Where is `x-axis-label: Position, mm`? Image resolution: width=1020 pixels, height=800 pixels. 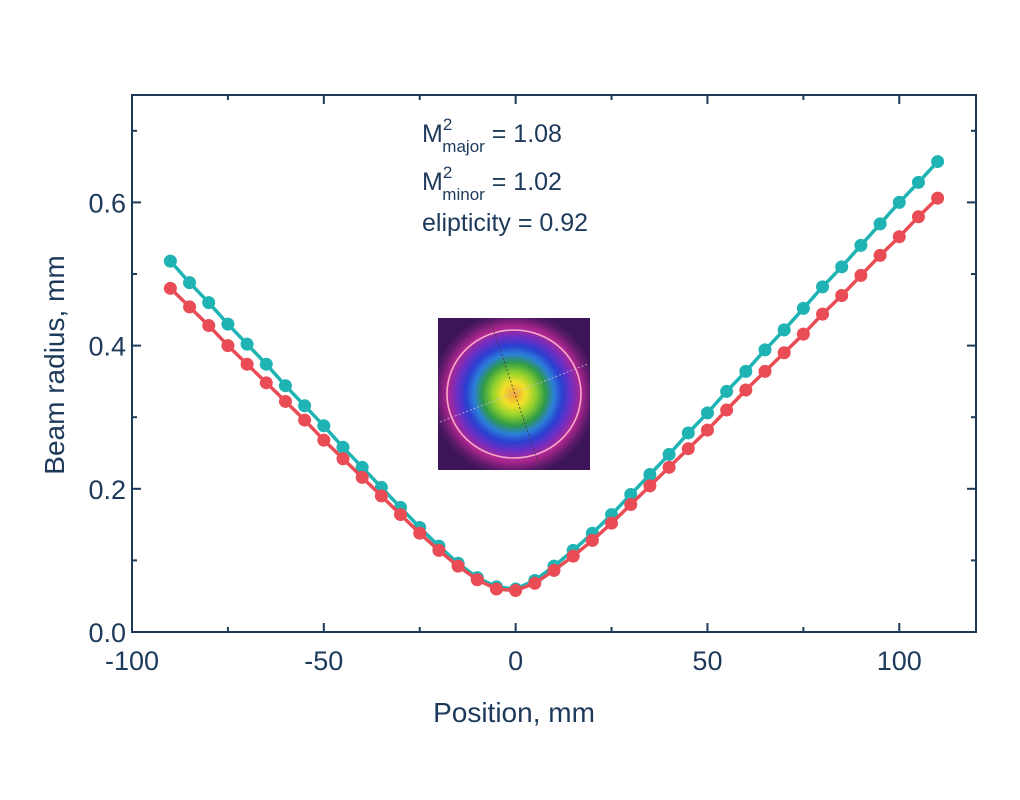 x-axis-label: Position, mm is located at coordinates (514, 712).